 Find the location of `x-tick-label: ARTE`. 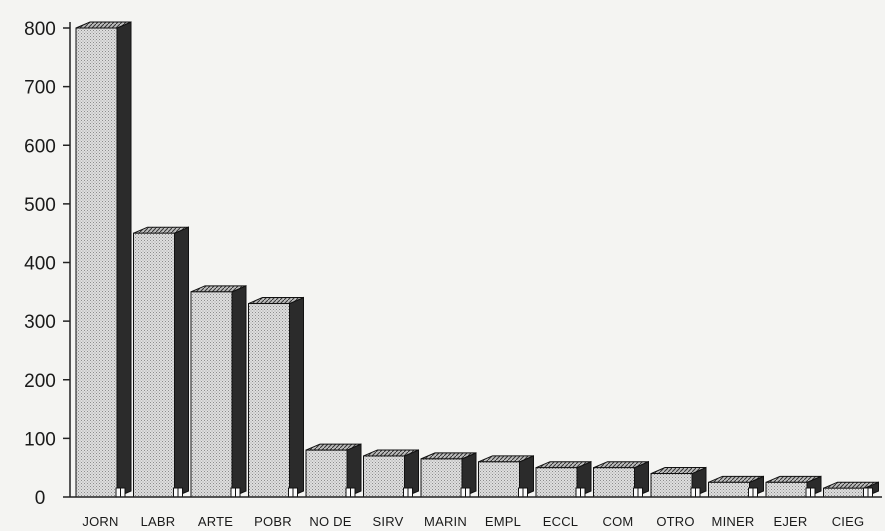

x-tick-label: ARTE is located at coordinates (215, 521).